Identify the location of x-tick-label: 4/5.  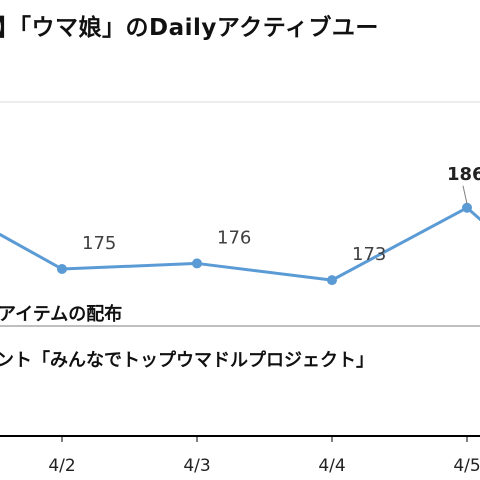
(466, 466).